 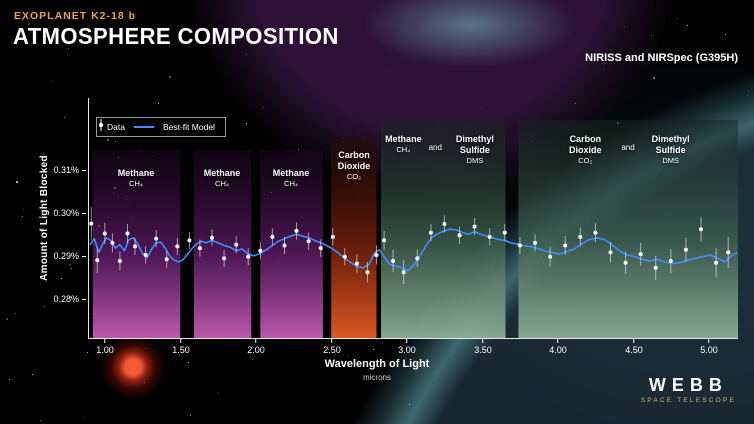 What do you see at coordinates (43, 170) in the screenshot?
I see `y-tick: 0.31%` at bounding box center [43, 170].